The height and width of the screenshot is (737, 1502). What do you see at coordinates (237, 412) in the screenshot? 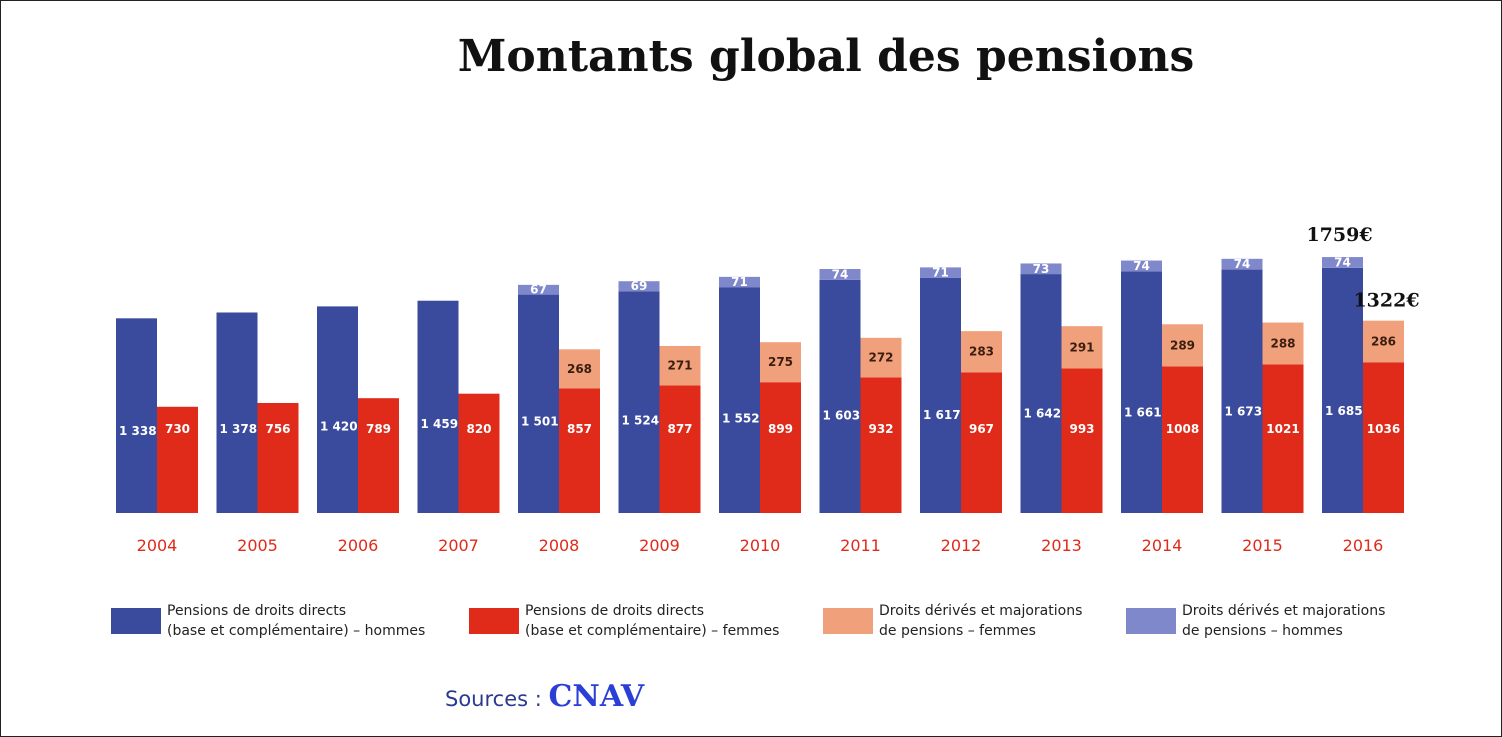
I see `bar-men-direct-2005` at bounding box center [237, 412].